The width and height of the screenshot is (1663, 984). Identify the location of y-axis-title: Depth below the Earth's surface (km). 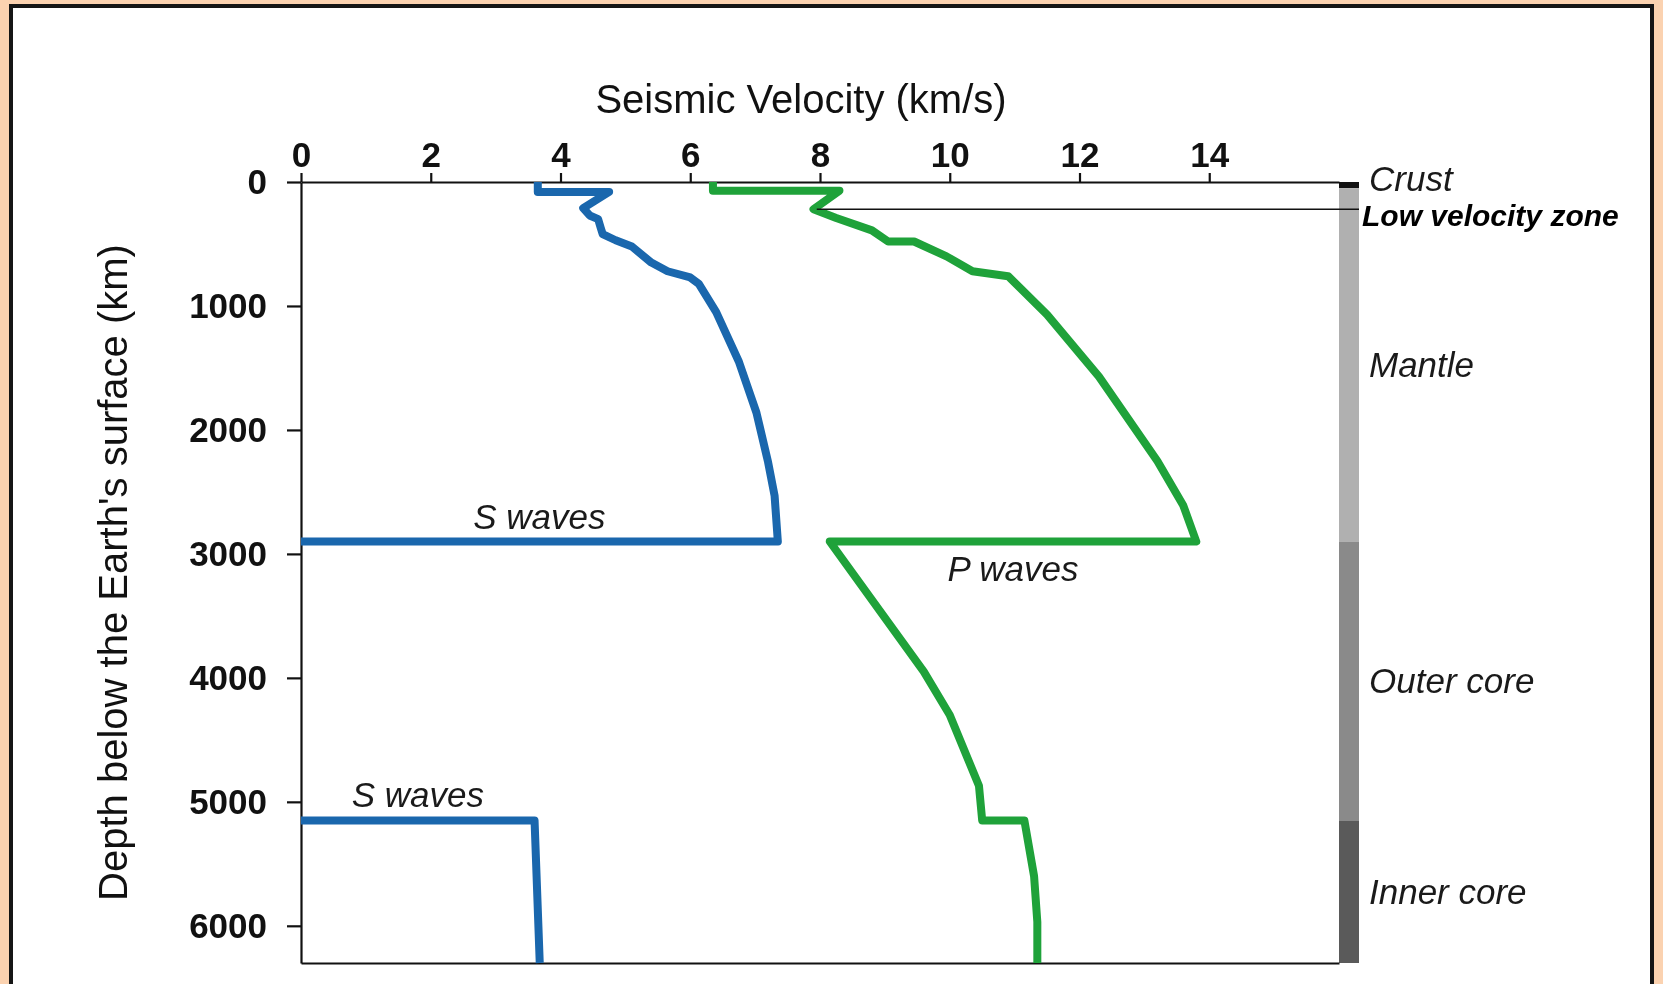
(113, 572).